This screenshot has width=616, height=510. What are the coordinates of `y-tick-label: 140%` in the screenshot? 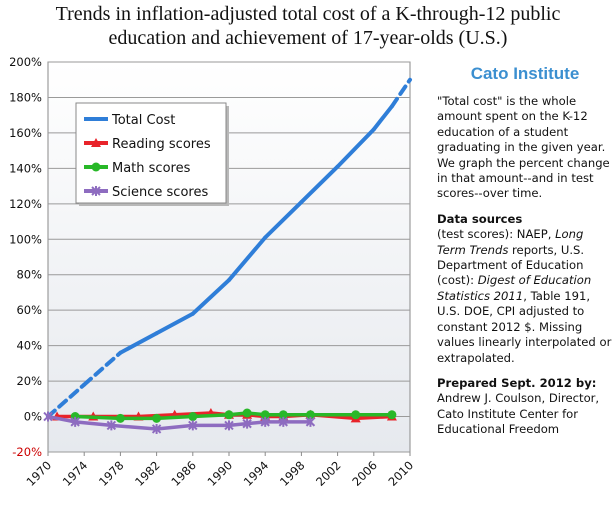 It's located at (25, 168).